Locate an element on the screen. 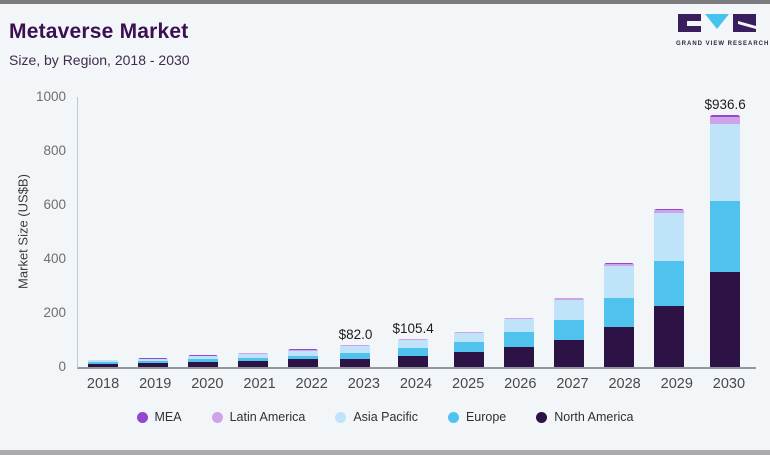 The height and width of the screenshot is (455, 770). legend-label: Asia Pacific is located at coordinates (385, 417).